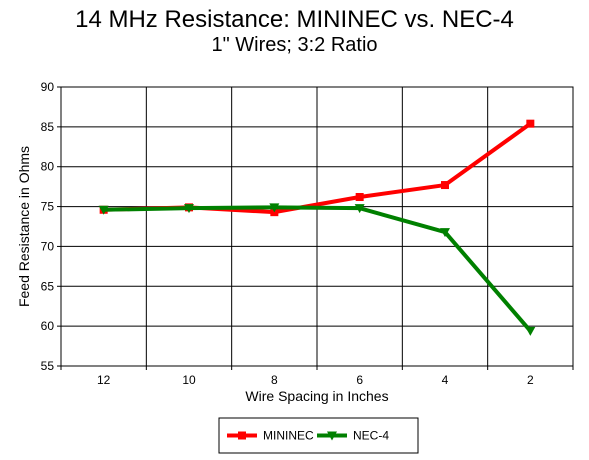 The height and width of the screenshot is (460, 589). Describe the element at coordinates (315, 380) in the screenshot. I see `x-tick-labels: 12 10 8 6 4 2` at that location.